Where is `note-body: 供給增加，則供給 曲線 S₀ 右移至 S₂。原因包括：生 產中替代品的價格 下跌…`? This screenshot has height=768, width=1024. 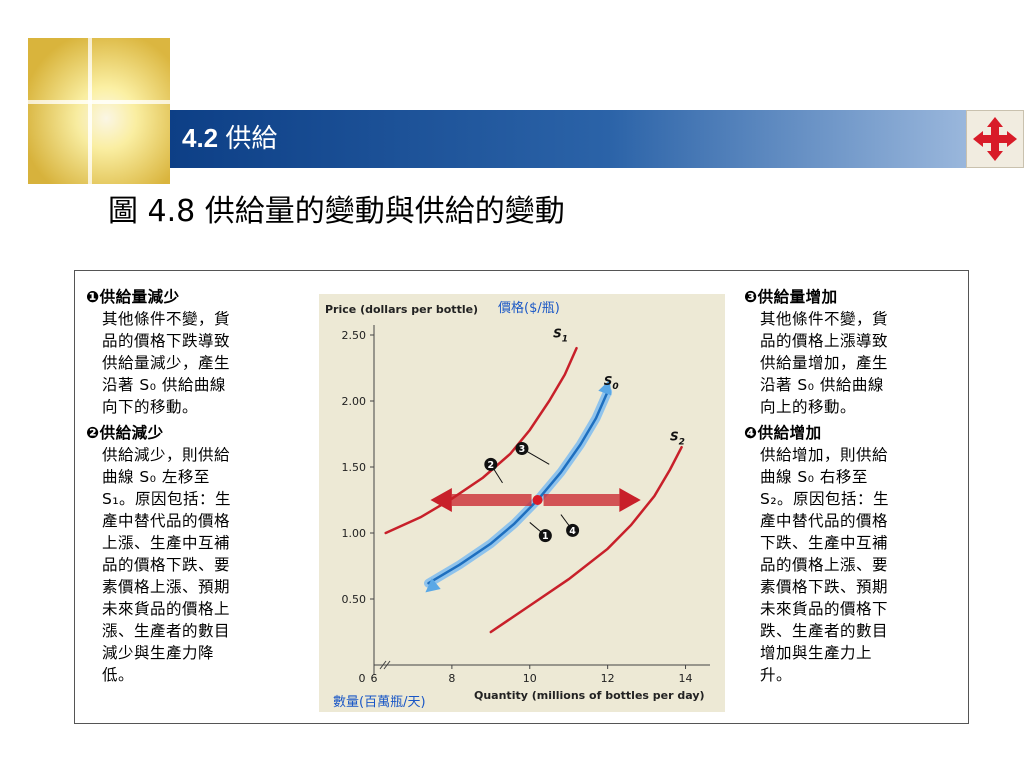 note-body: 供給增加，則供給 曲線 S₀ 右移至 S₂。原因包括：生 產中替代品的價格 下跌… is located at coordinates (825, 565).